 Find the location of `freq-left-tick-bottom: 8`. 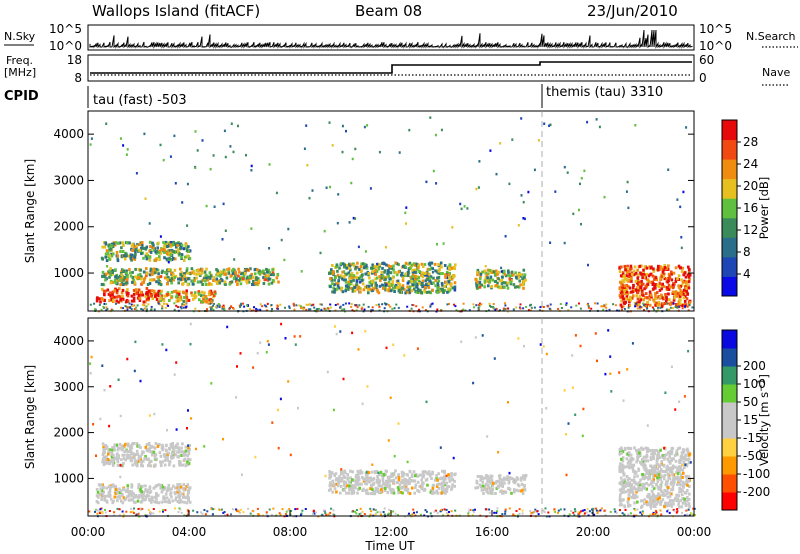

freq-left-tick-bottom: 8 is located at coordinates (78, 78).